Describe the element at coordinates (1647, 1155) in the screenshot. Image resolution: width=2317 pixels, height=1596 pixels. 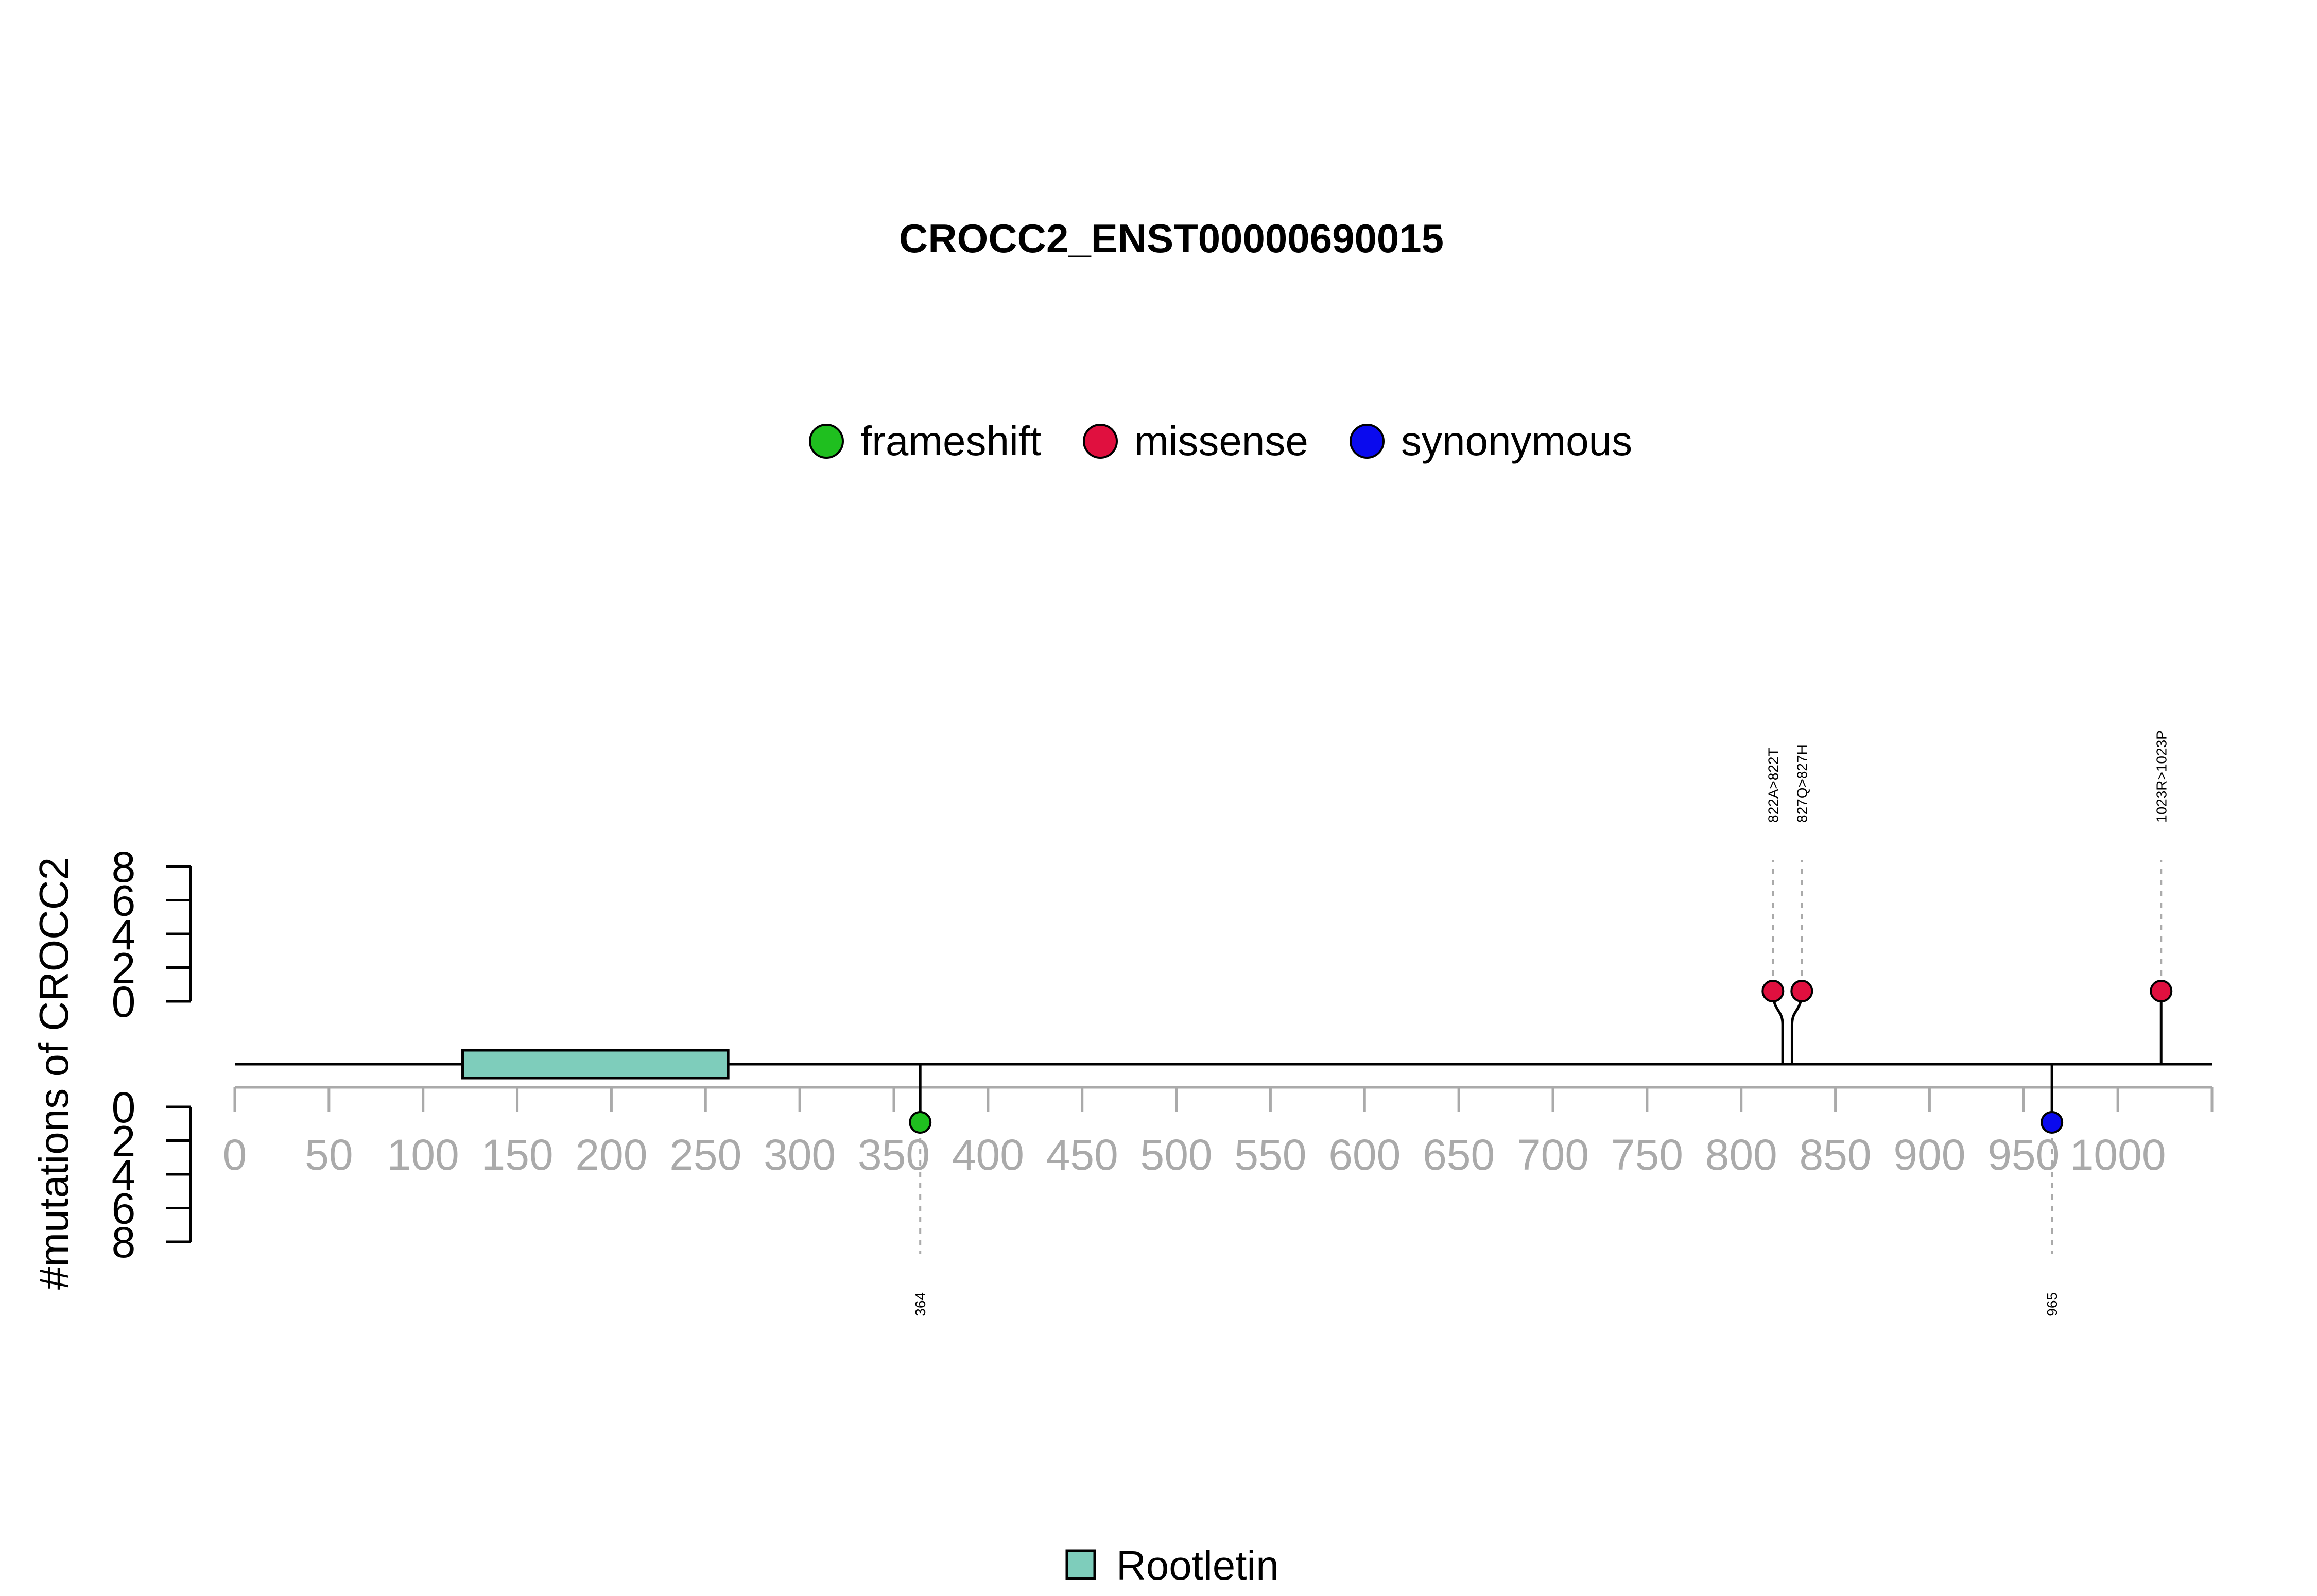
I see `x-tick-label: 750` at that location.